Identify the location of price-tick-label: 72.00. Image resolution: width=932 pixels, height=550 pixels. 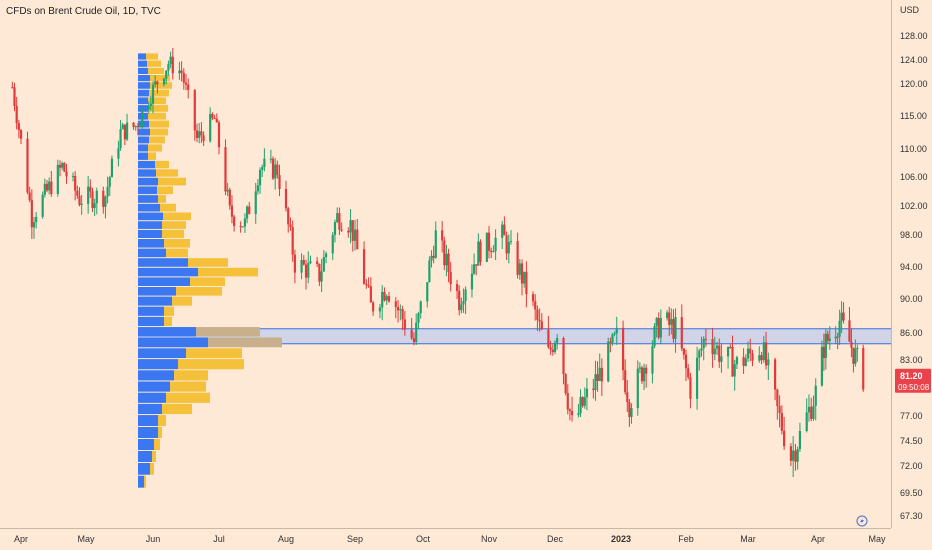
(911, 466).